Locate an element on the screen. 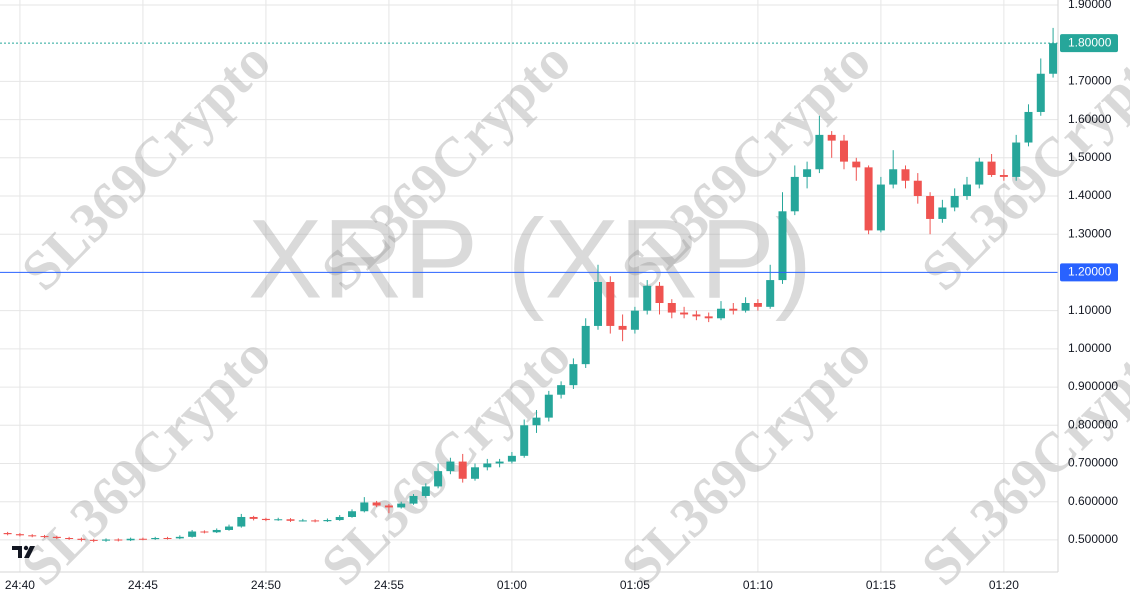 Image resolution: width=1130 pixels, height=600 pixels. x-tick-label: 24:40 is located at coordinates (20, 585).